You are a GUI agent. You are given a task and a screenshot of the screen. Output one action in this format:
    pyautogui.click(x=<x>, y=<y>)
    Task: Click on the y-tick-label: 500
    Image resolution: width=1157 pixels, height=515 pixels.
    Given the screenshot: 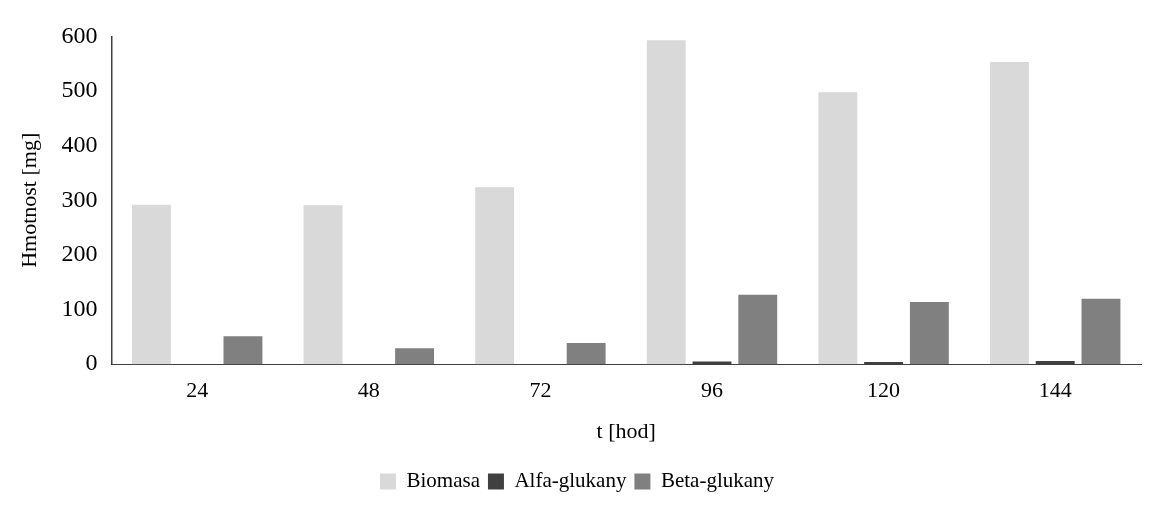 What is the action you would take?
    pyautogui.click(x=79, y=89)
    